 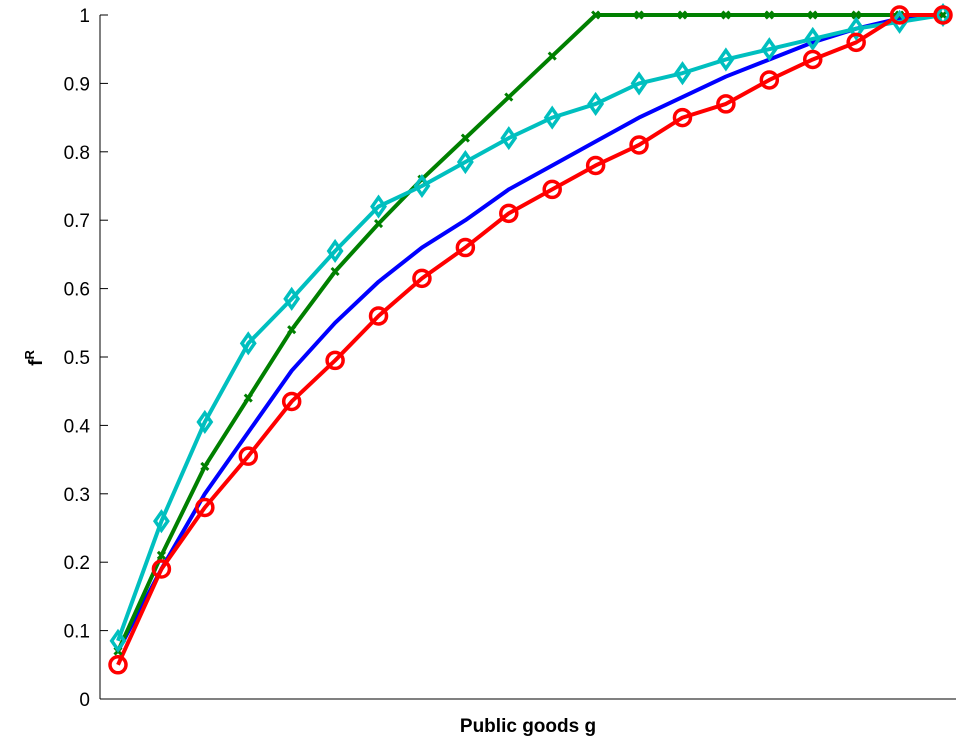 What do you see at coordinates (77, 563) in the screenshot?
I see `y-tick-label: 0.2` at bounding box center [77, 563].